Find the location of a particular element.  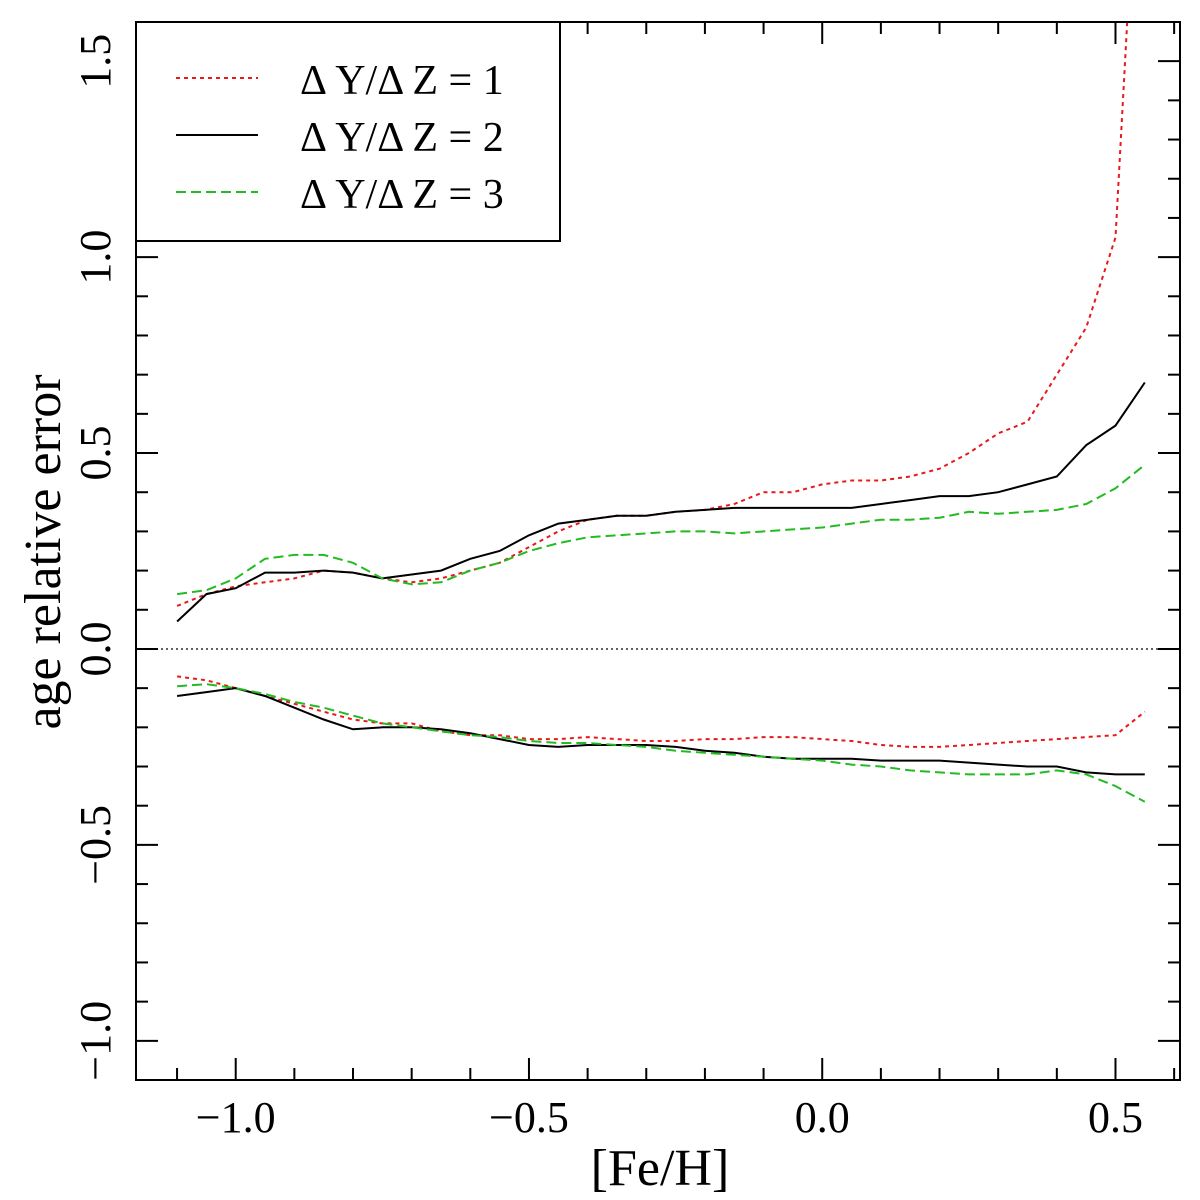

legend-box is located at coordinates (348, 131).